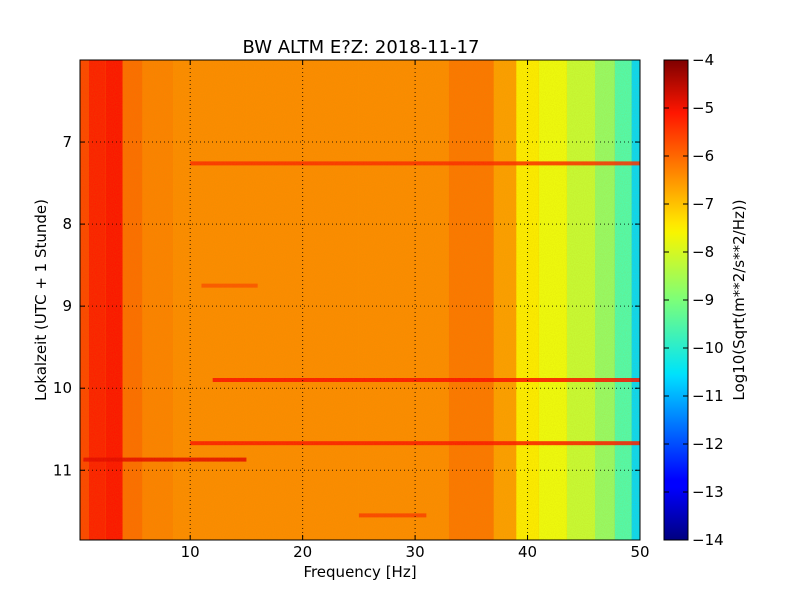  Describe the element at coordinates (703, 252) in the screenshot. I see `colorbar-tick-label: −8` at that location.